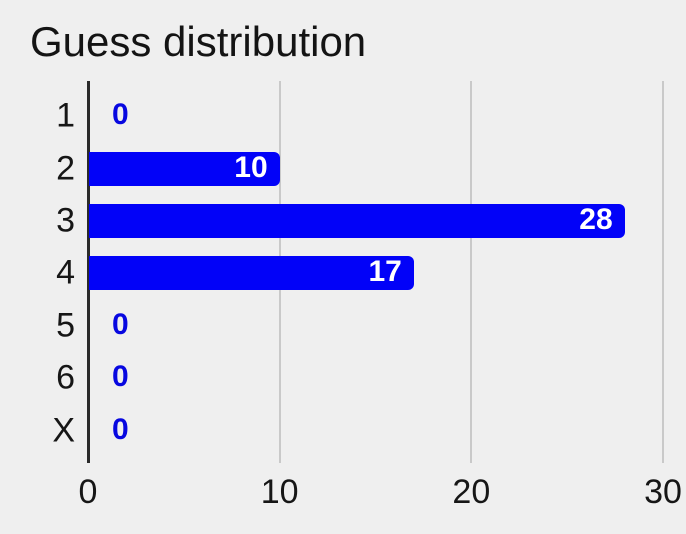 The width and height of the screenshot is (686, 534). Describe the element at coordinates (65, 167) in the screenshot. I see `category-label: 2` at that location.